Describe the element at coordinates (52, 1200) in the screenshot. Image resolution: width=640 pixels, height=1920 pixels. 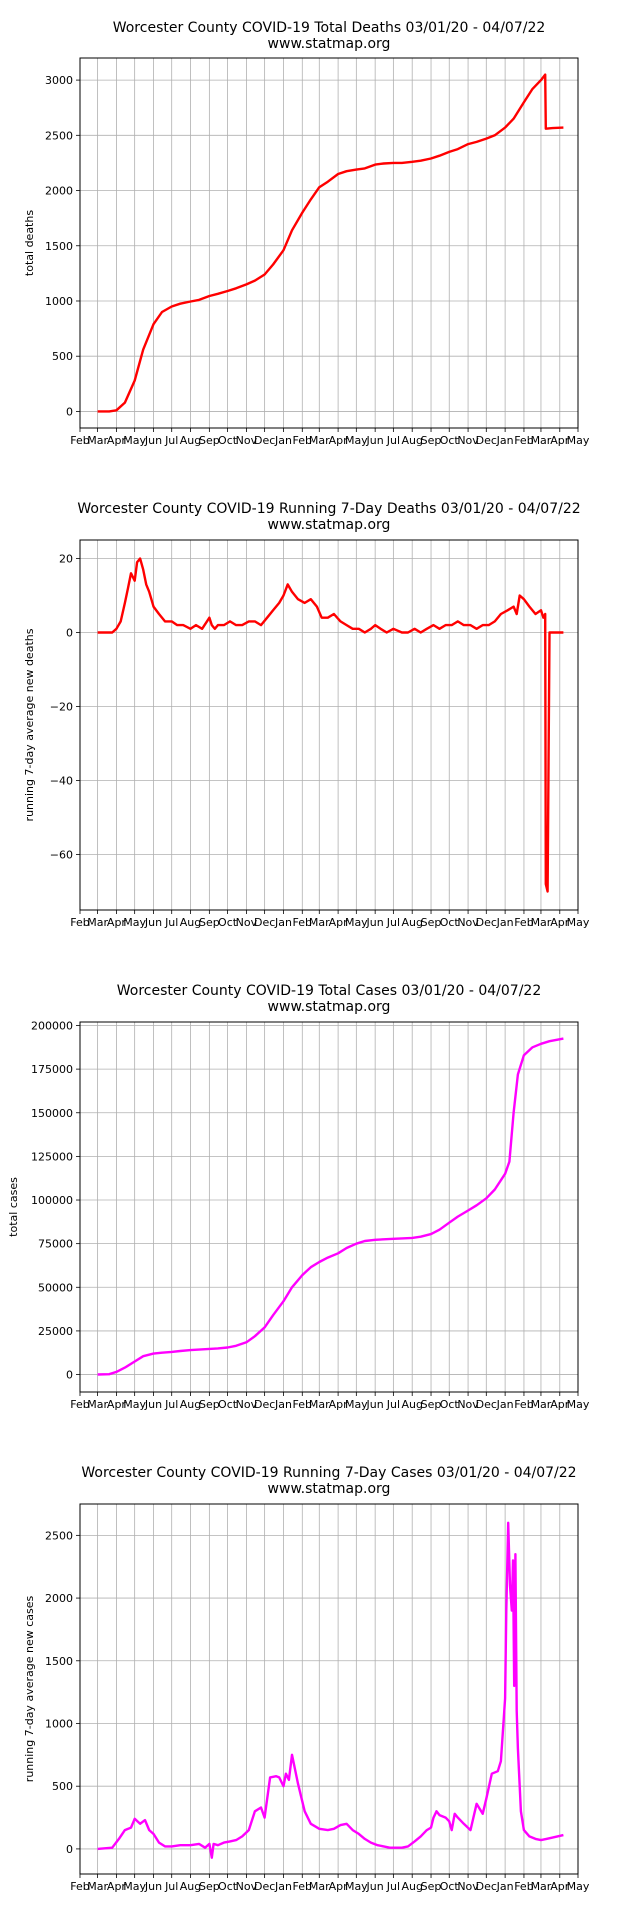
I see `y-tick-label: 100000` at that location.